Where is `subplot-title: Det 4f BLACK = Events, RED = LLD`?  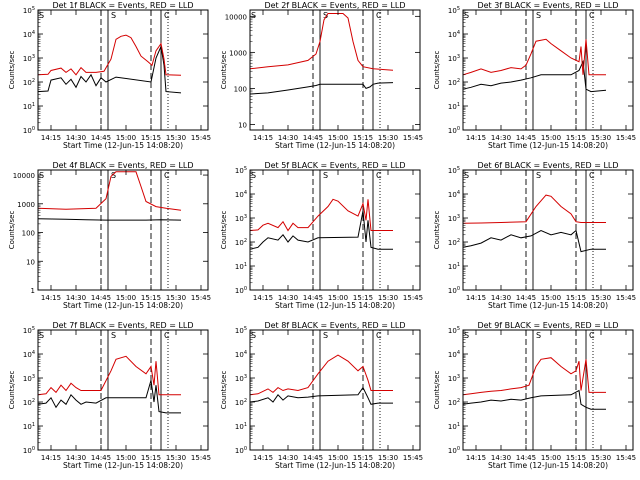
subplot-title: Det 4f BLACK = Events, RED = LLD is located at coordinates (122, 165).